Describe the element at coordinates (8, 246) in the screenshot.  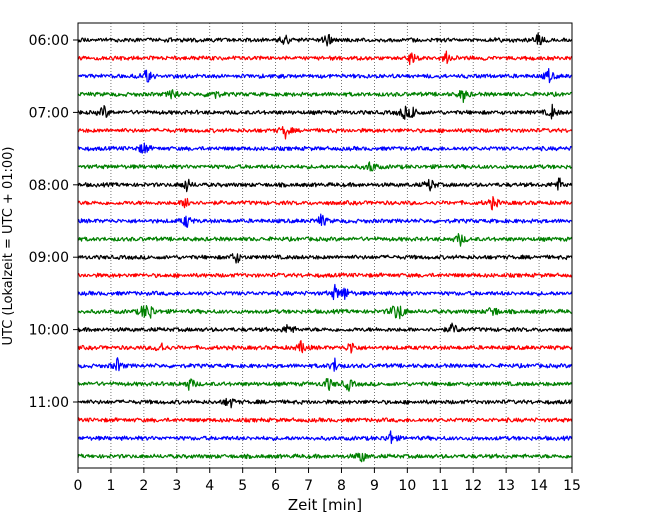
I see `y-axis-label: UTC (Lokalzeit = UTC + 01:00)` at that location.